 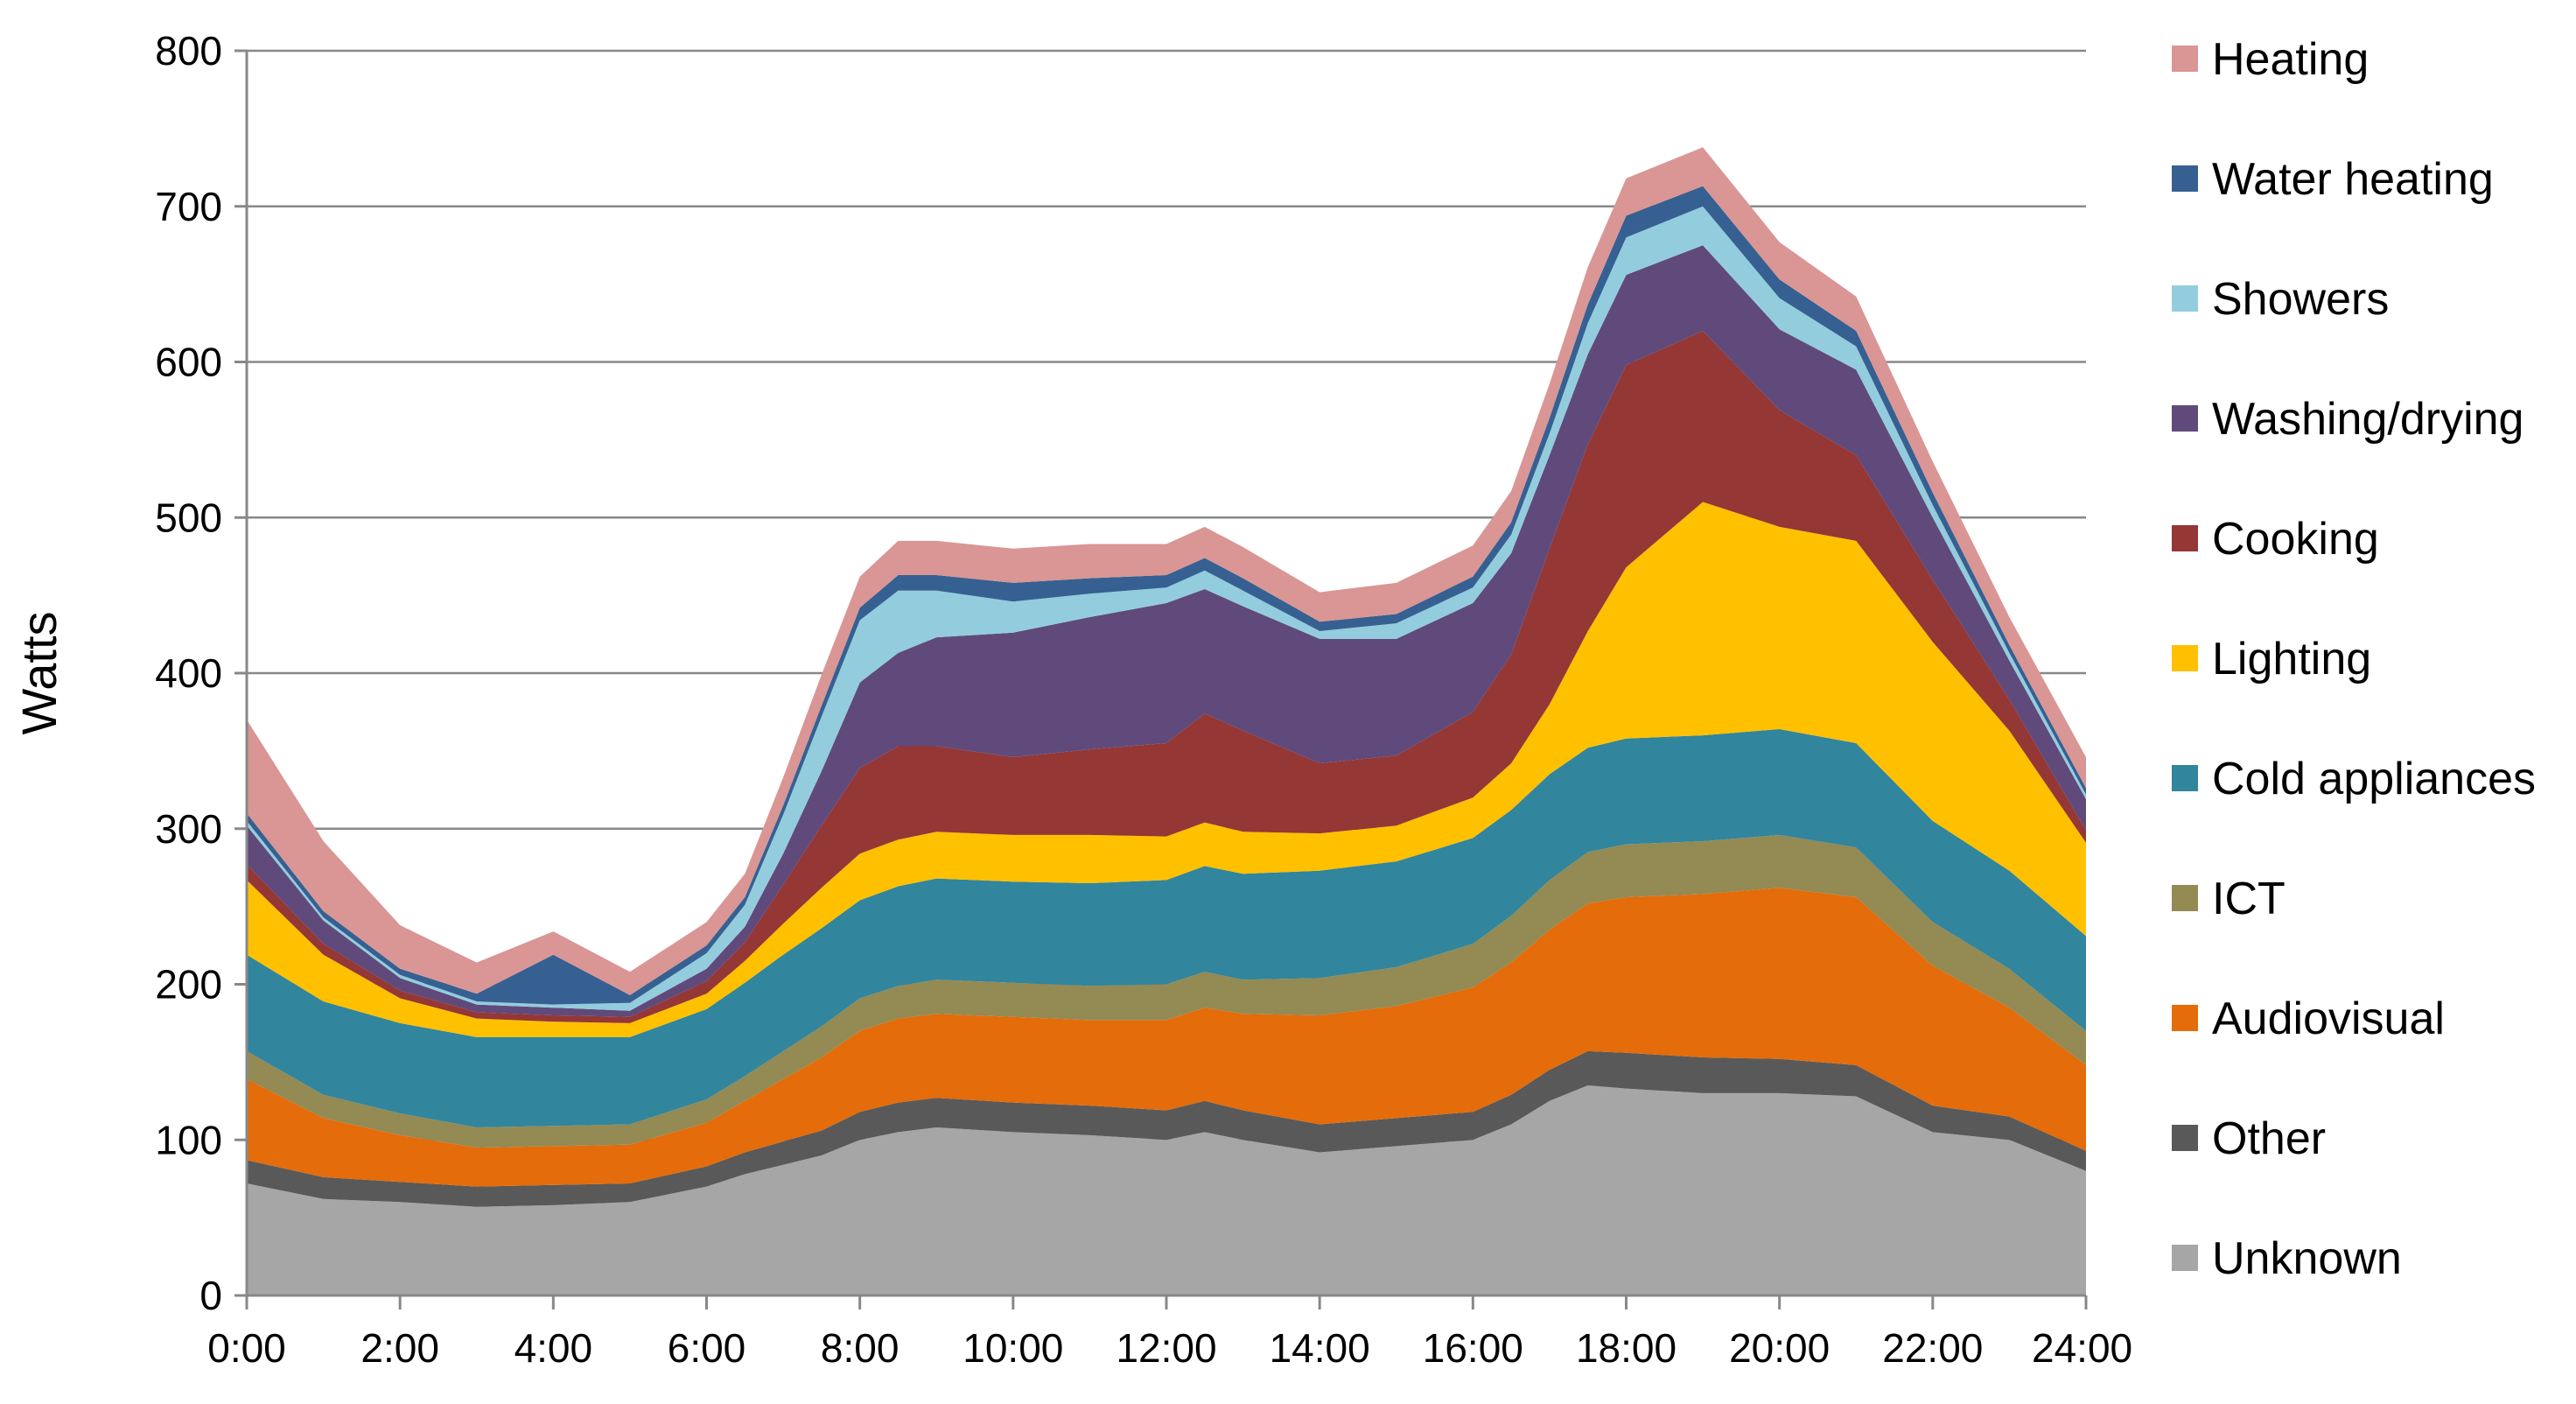 I want to click on y-tick-label: 300, so click(x=188, y=829).